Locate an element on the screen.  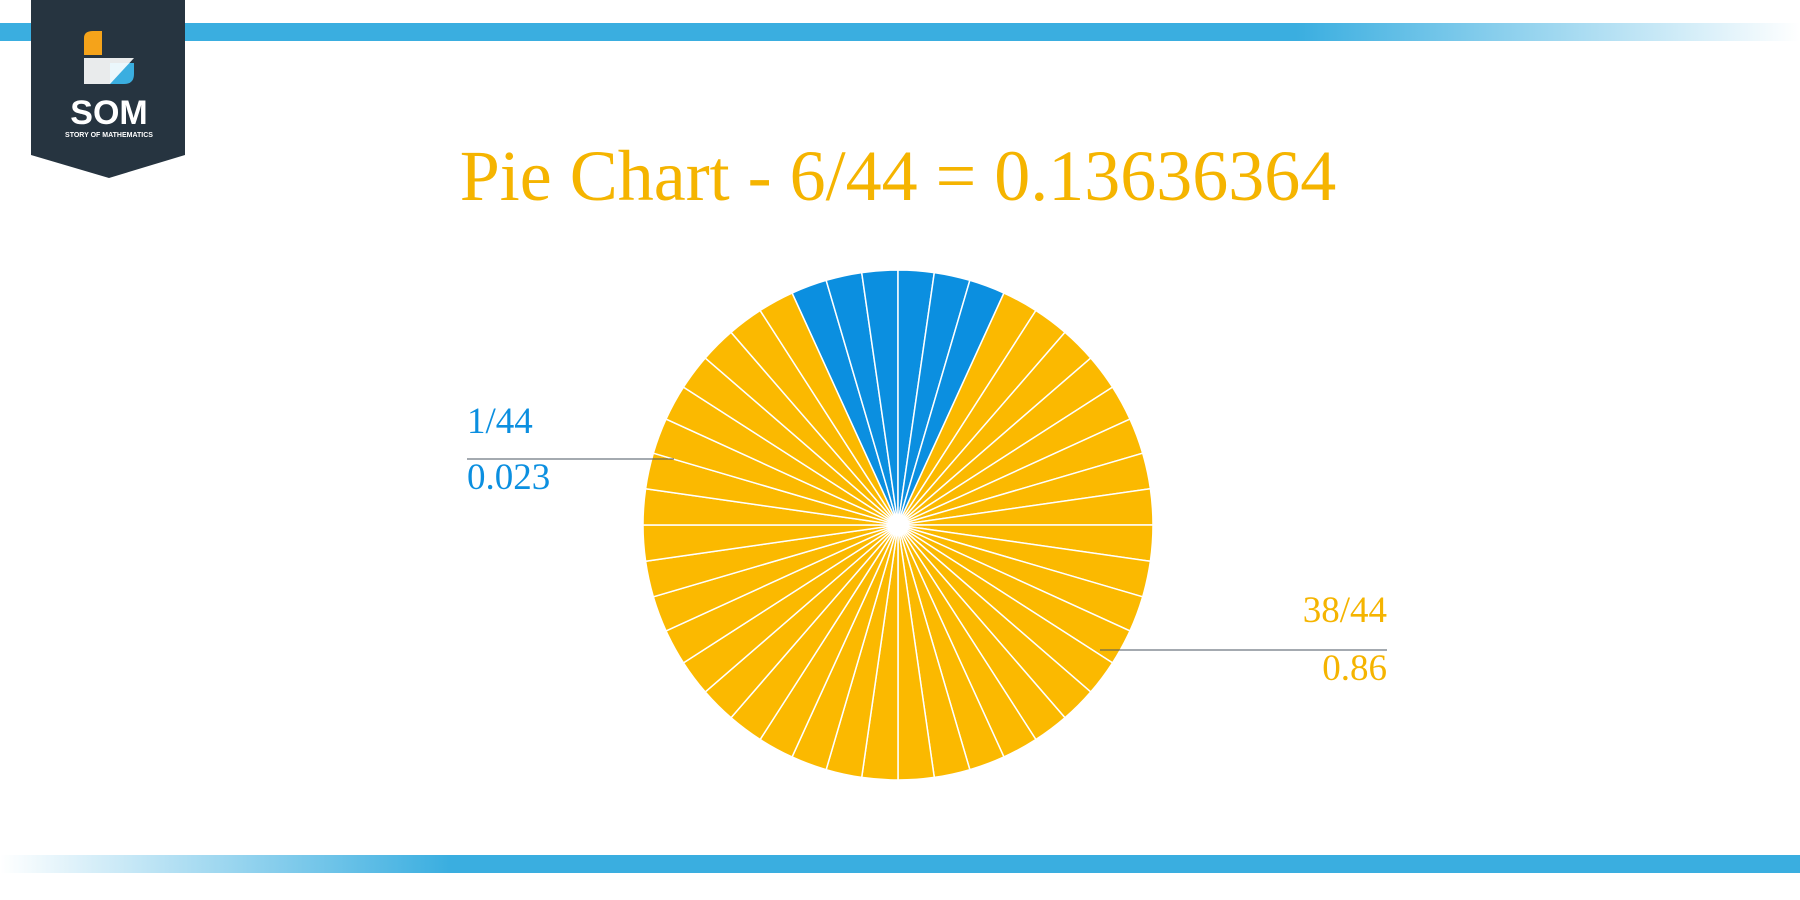
annotation-fraction: 1/44 is located at coordinates (500, 421).